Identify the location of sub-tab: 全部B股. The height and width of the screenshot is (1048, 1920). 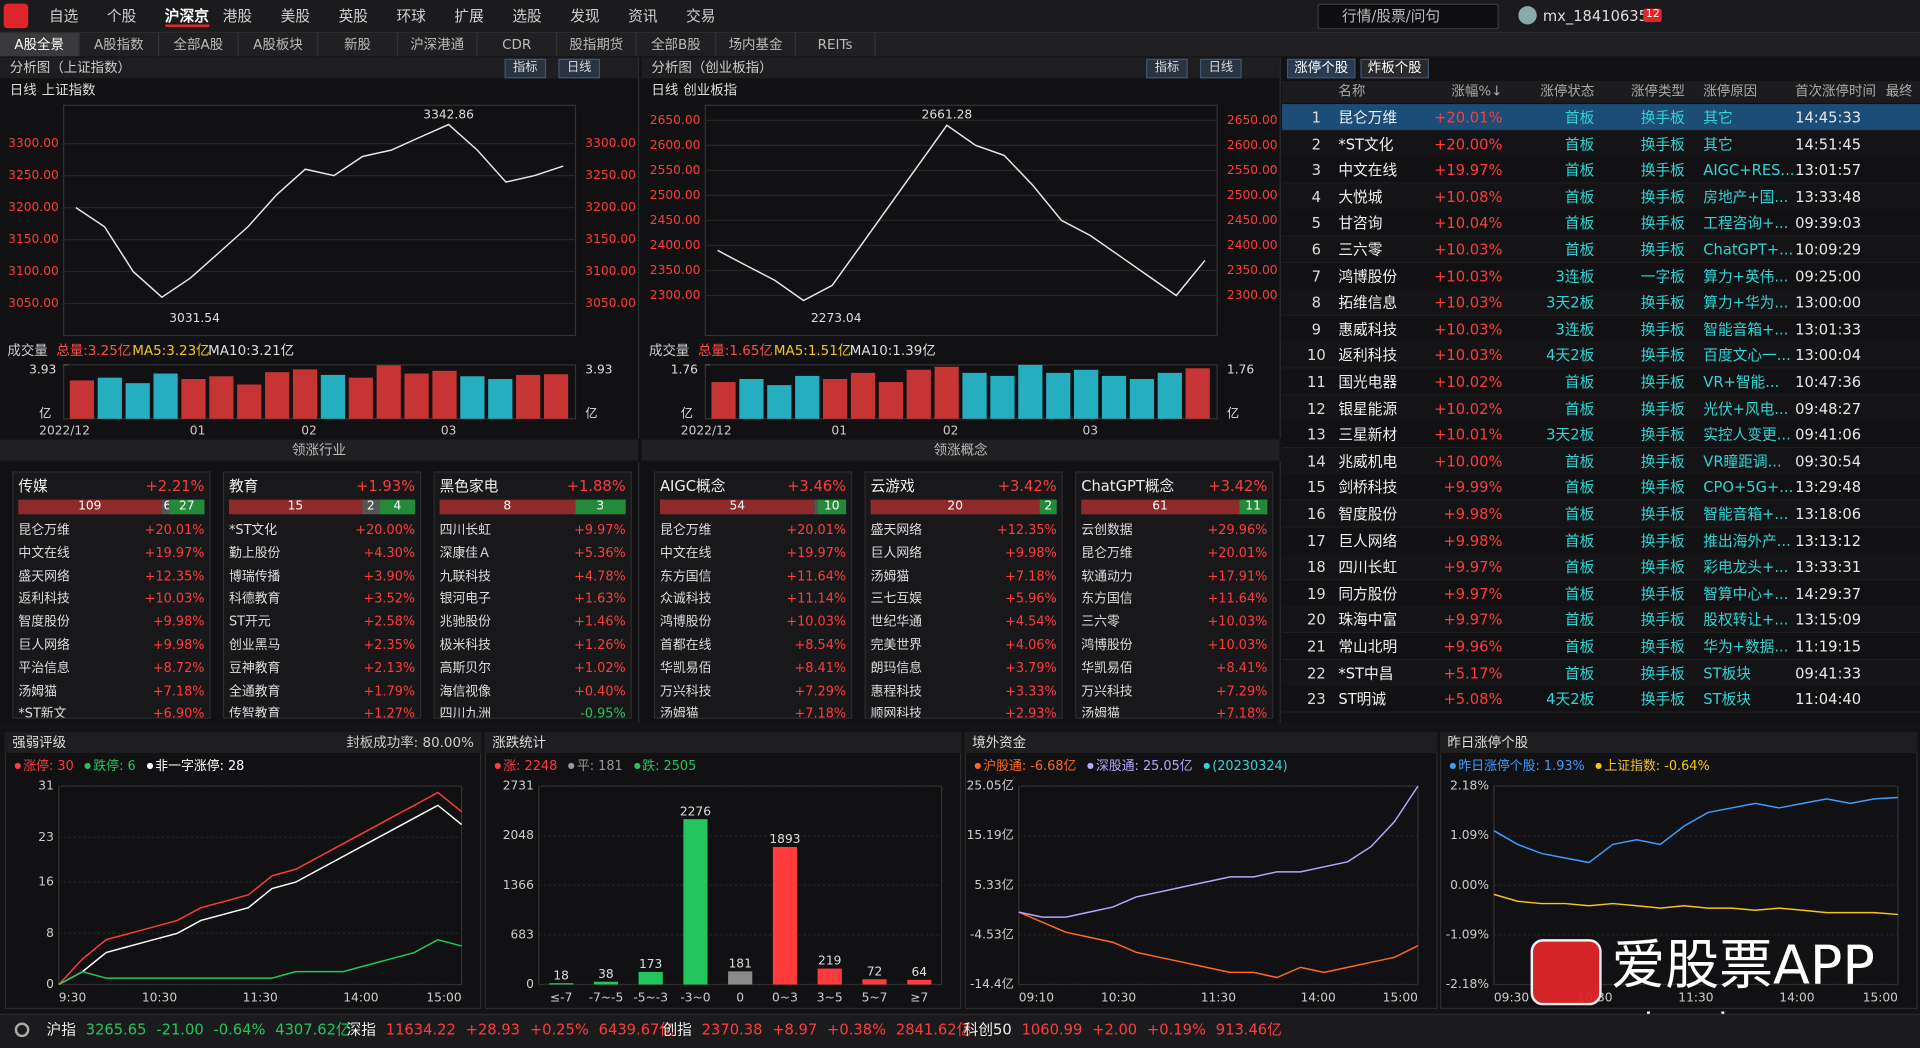
(677, 45).